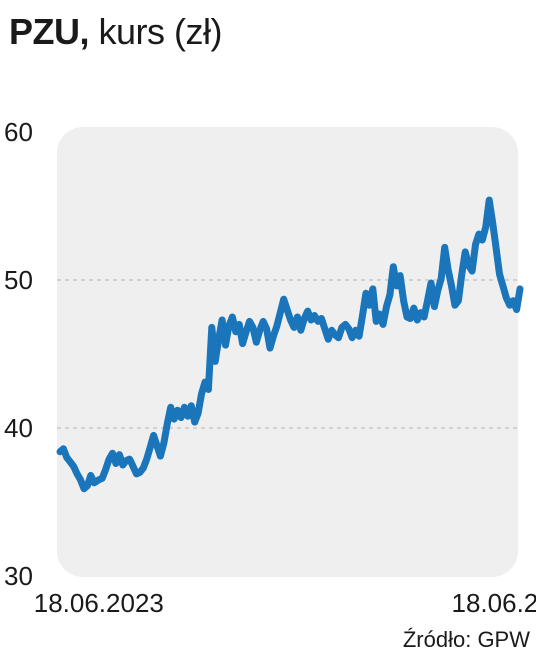 Image resolution: width=536 pixels, height=659 pixels. Describe the element at coordinates (18, 428) in the screenshot. I see `y-tick-label: 40` at that location.